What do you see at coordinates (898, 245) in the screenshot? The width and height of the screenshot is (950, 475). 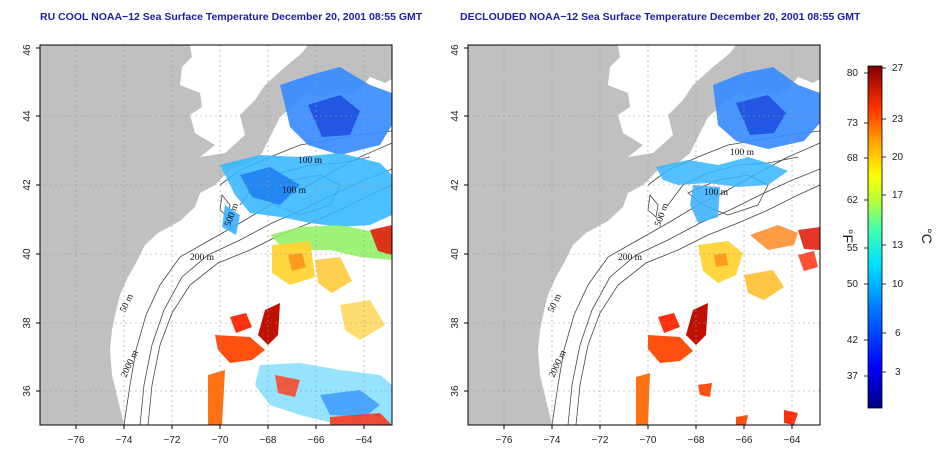 I see `celsius-tick: 13` at bounding box center [898, 245].